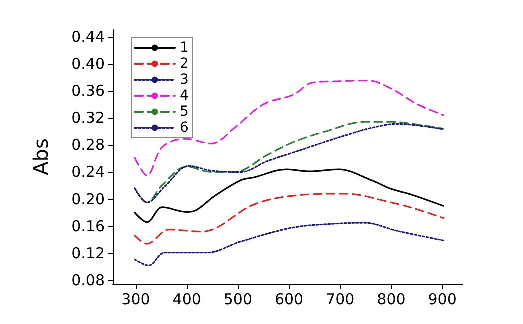 The width and height of the screenshot is (523, 324). What do you see at coordinates (184, 96) in the screenshot?
I see `legend-label: 4` at bounding box center [184, 96].